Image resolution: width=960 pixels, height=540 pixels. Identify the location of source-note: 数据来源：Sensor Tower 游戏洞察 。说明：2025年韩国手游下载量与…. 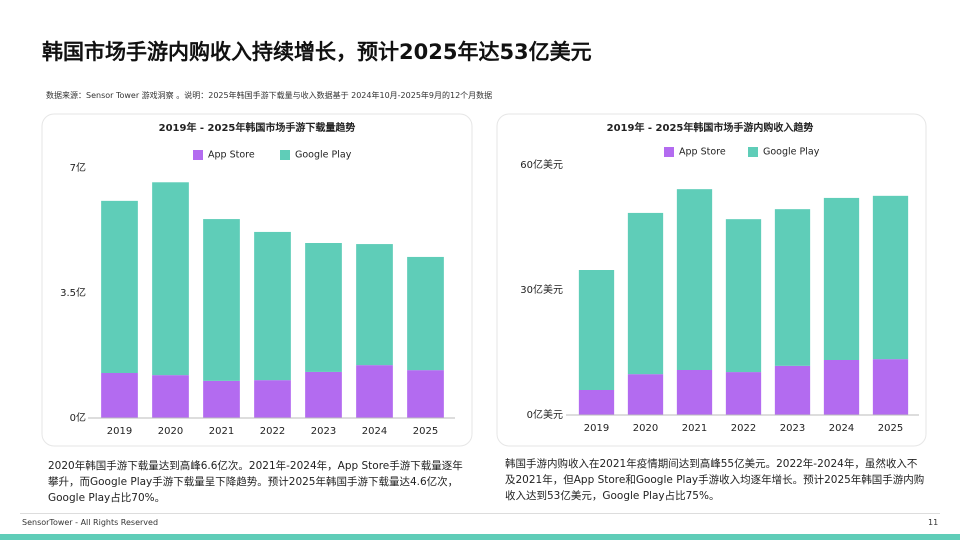
(269, 95).